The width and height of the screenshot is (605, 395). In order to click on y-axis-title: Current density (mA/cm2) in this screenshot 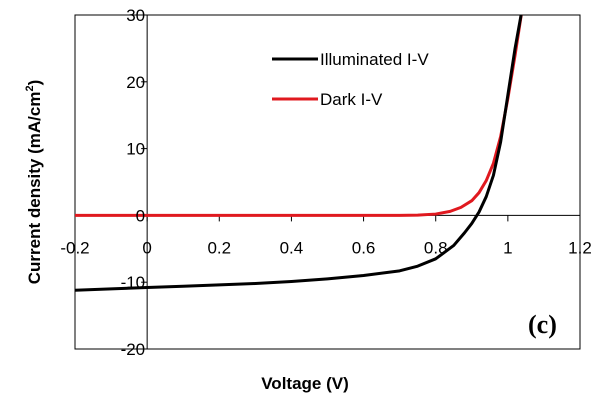, I will do `click(34, 182)`.